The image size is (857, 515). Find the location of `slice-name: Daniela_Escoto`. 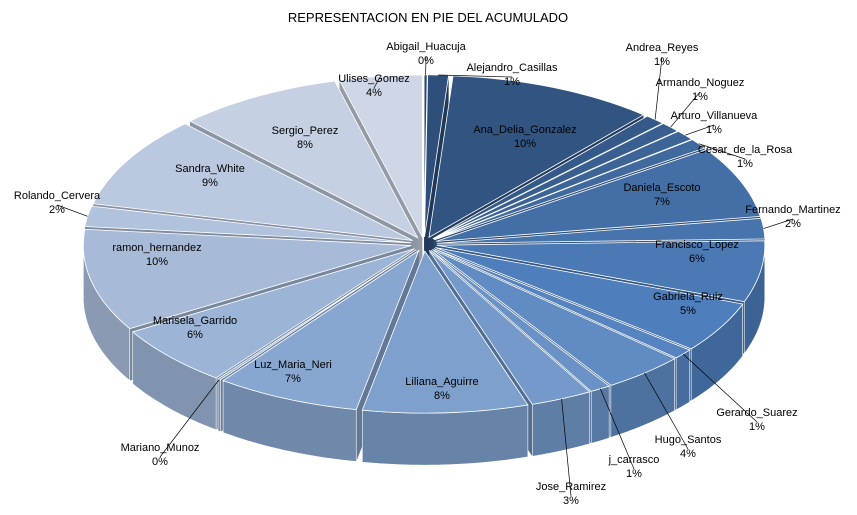

slice-name: Daniela_Escoto is located at coordinates (661, 188).